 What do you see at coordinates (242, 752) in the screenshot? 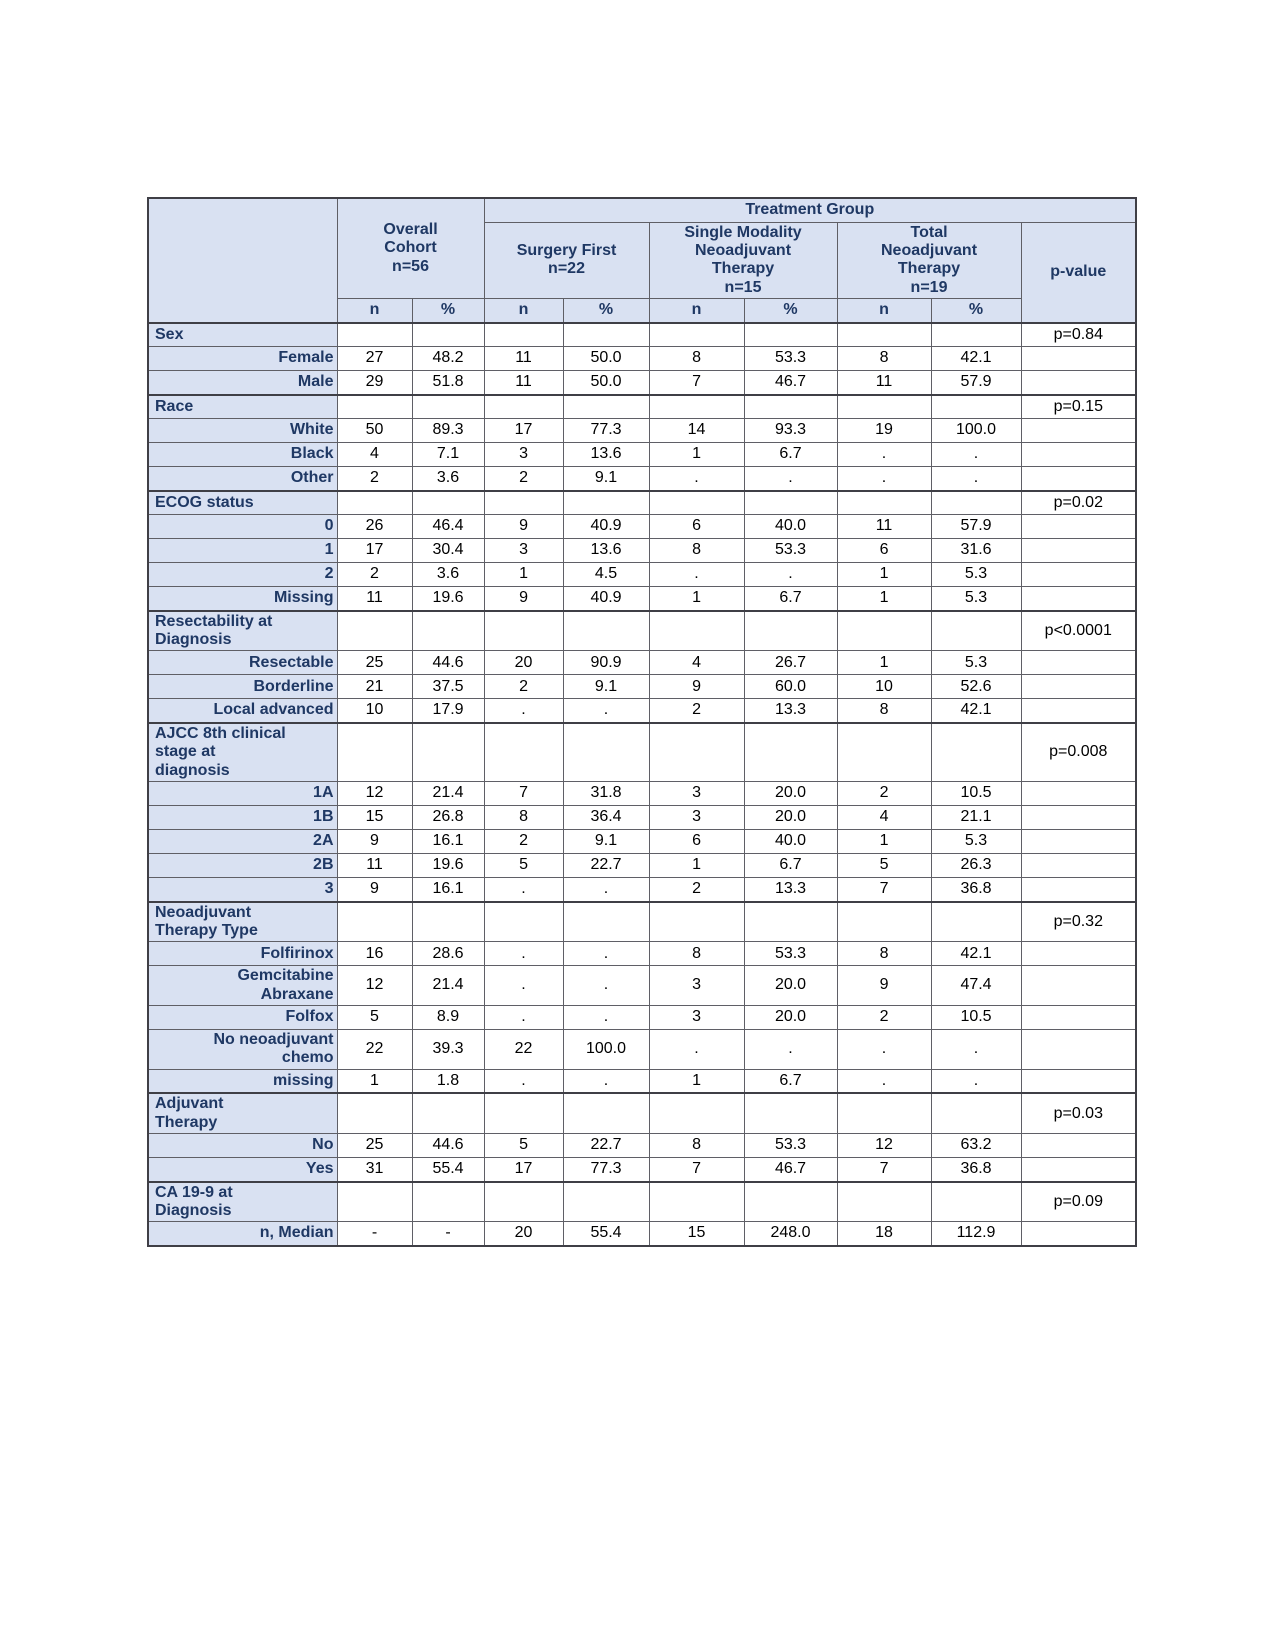
I see `row-label-cell: AJCC 8th clinical stage at diagnosis` at bounding box center [242, 752].